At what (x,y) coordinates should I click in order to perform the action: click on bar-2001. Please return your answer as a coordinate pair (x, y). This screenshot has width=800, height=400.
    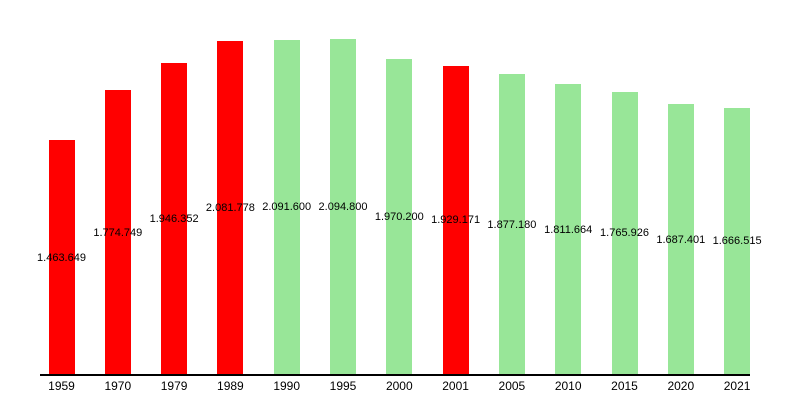
    Looking at the image, I should click on (455, 220).